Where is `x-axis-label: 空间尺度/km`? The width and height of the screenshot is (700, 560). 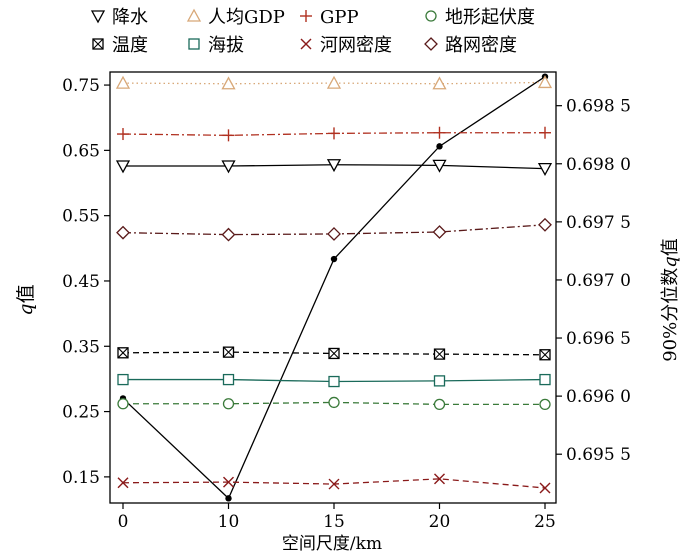 x-axis-label: 空间尺度/km is located at coordinates (332, 544).